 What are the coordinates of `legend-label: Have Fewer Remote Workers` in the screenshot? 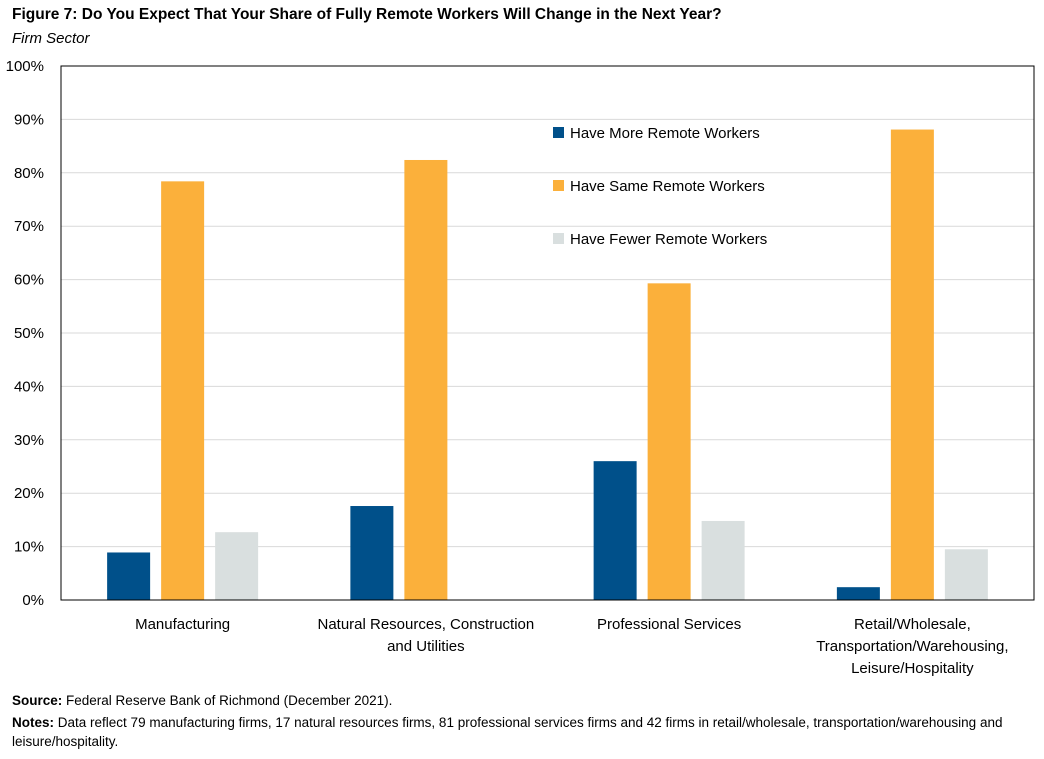 It's located at (668, 239).